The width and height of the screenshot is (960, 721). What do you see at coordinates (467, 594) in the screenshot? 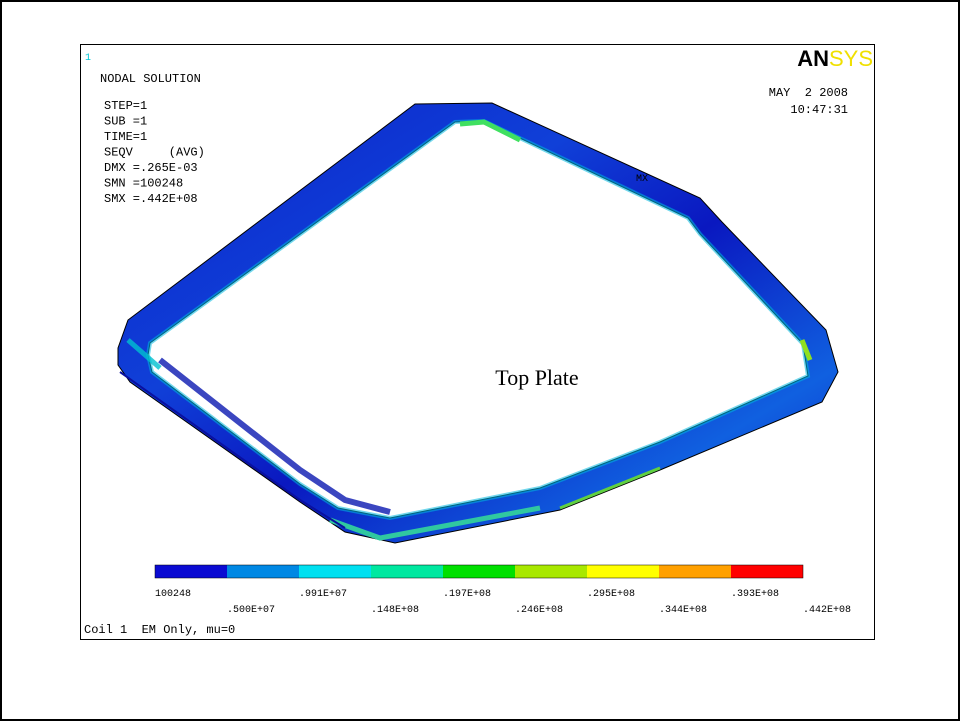
I see `legend-label: .197E+08` at bounding box center [467, 594].